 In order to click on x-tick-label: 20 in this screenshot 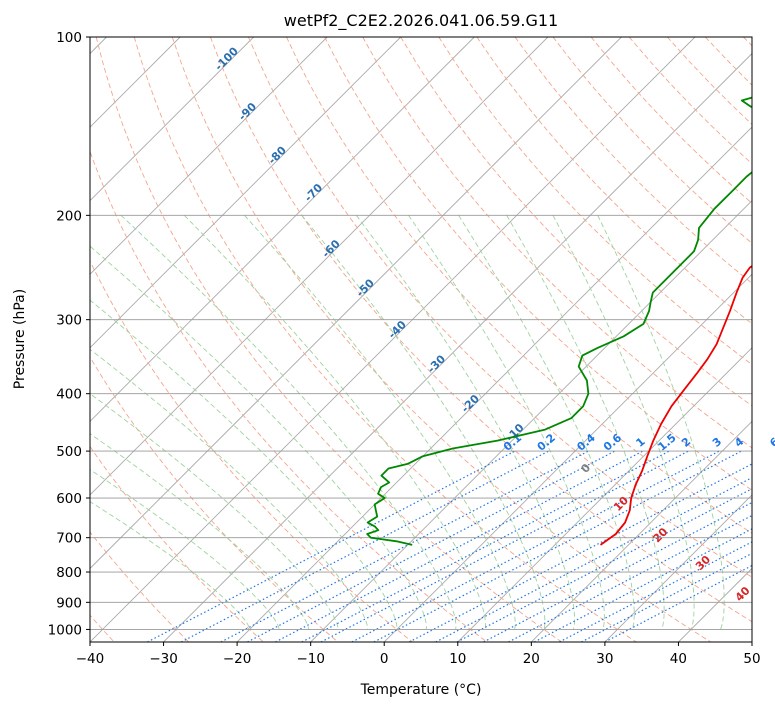, I will do `click(531, 659)`.